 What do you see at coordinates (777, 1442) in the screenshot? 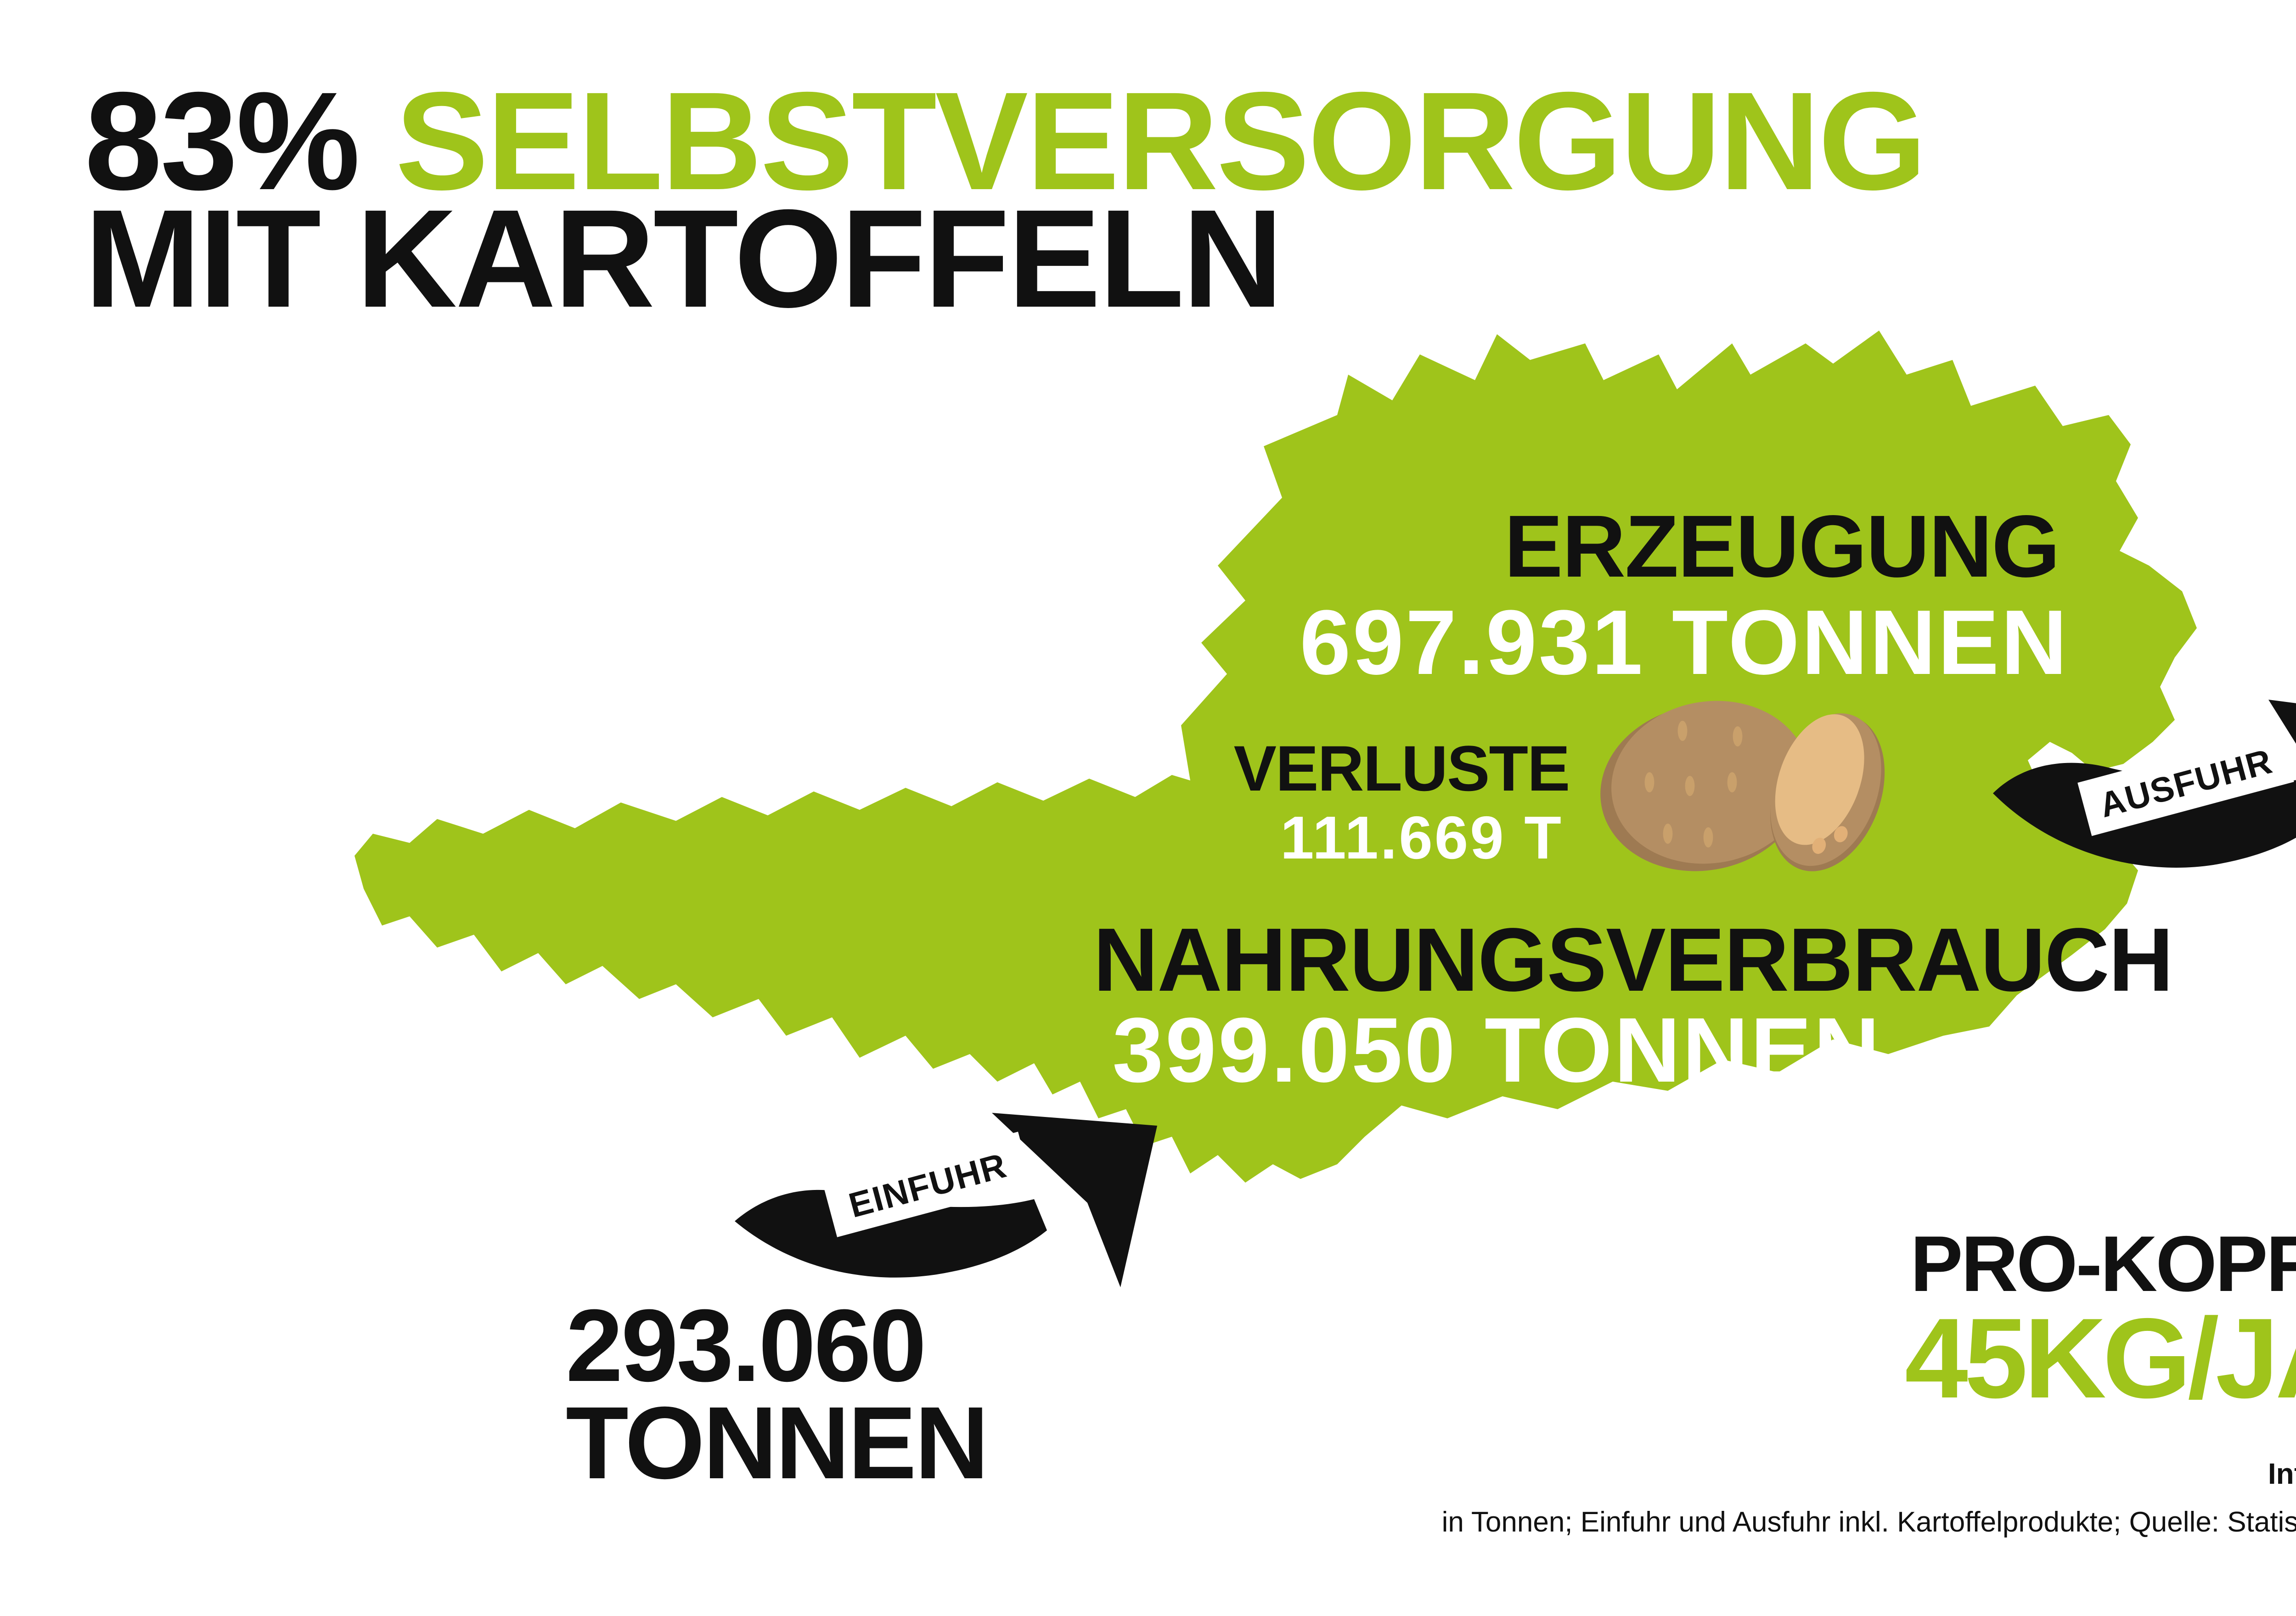
I see `einfuhr-unit: TONNEN` at bounding box center [777, 1442].